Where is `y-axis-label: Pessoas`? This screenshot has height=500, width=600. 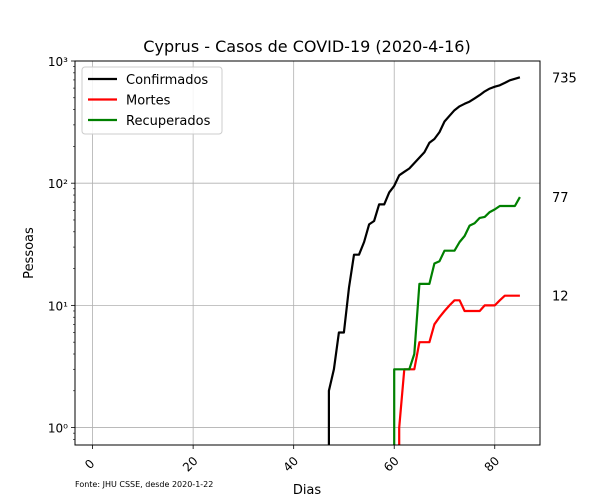
y-axis-label: Pessoas is located at coordinates (29, 253).